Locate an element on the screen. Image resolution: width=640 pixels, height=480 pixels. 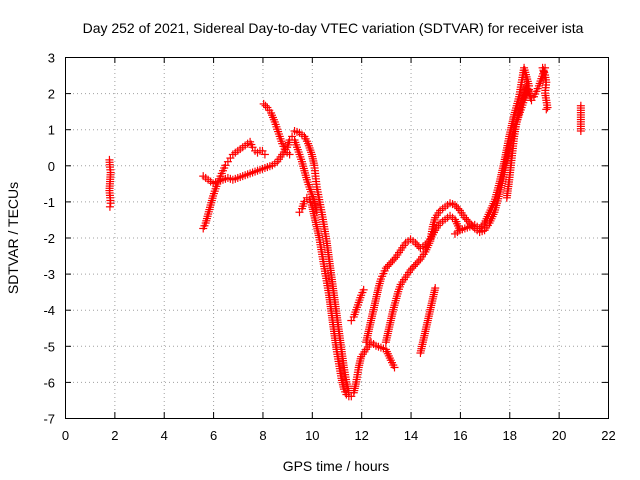
y-tick-label: -1 is located at coordinates (49, 202).